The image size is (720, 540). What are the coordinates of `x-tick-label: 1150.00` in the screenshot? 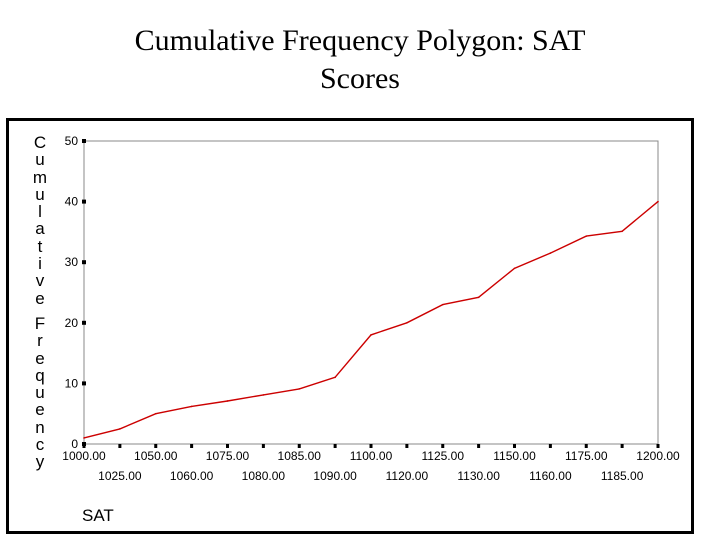 It's located at (514, 456).